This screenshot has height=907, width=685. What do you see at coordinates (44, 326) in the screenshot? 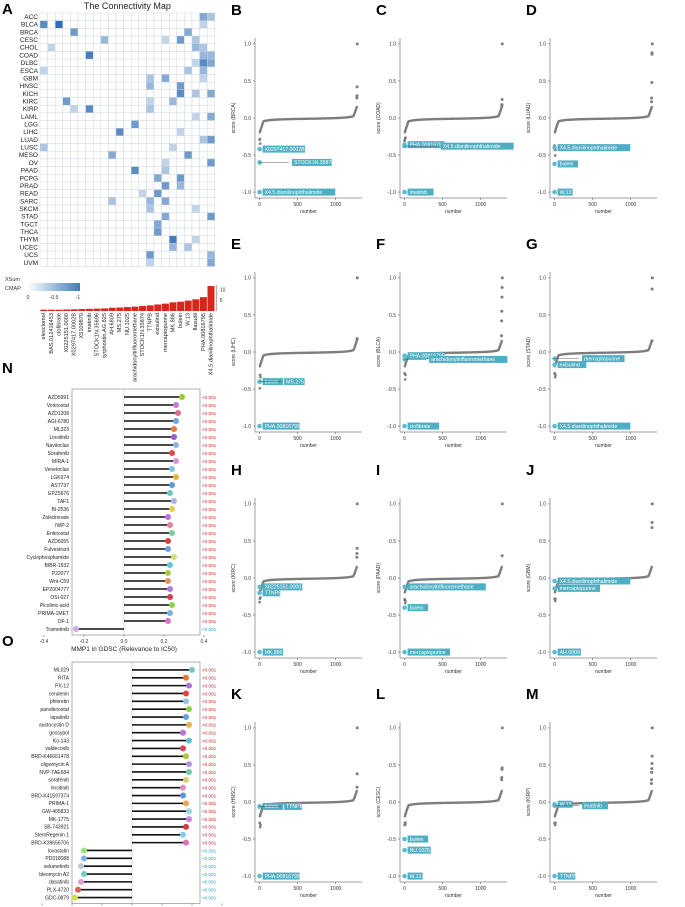
I see `heatmap-column-label: elesclomol` at bounding box center [44, 326].